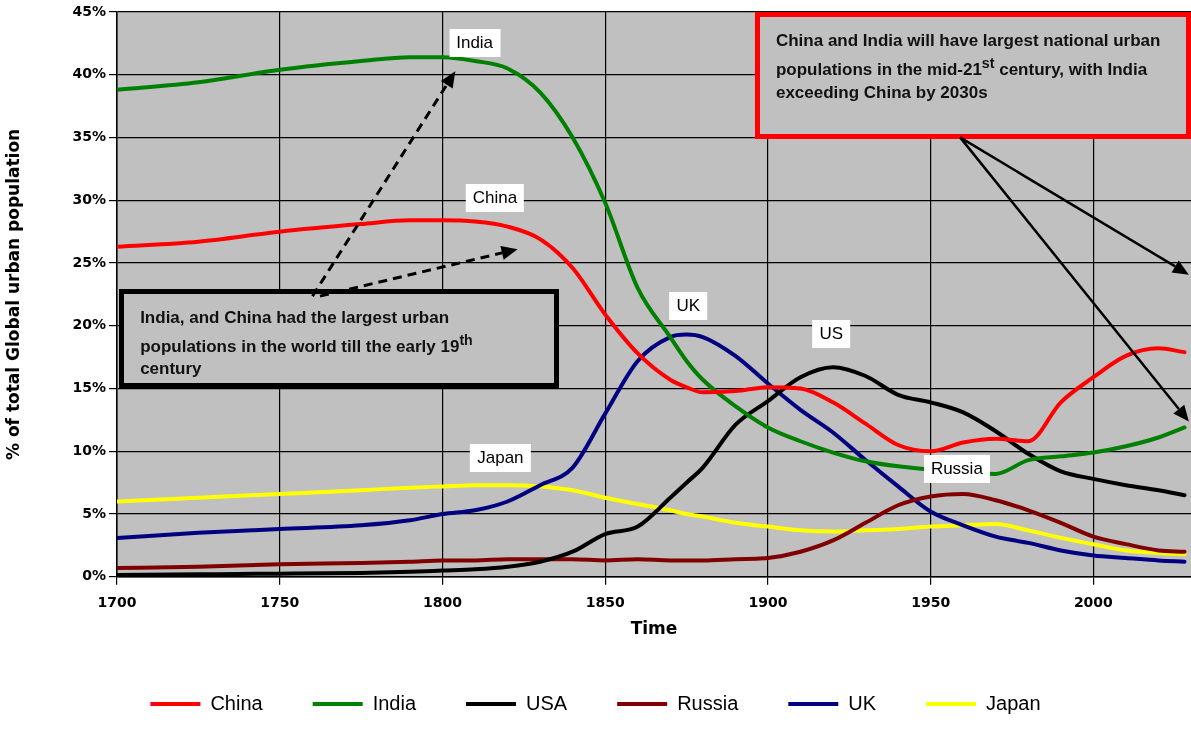  What do you see at coordinates (862, 702) in the screenshot?
I see `legend-label: UK` at bounding box center [862, 702].